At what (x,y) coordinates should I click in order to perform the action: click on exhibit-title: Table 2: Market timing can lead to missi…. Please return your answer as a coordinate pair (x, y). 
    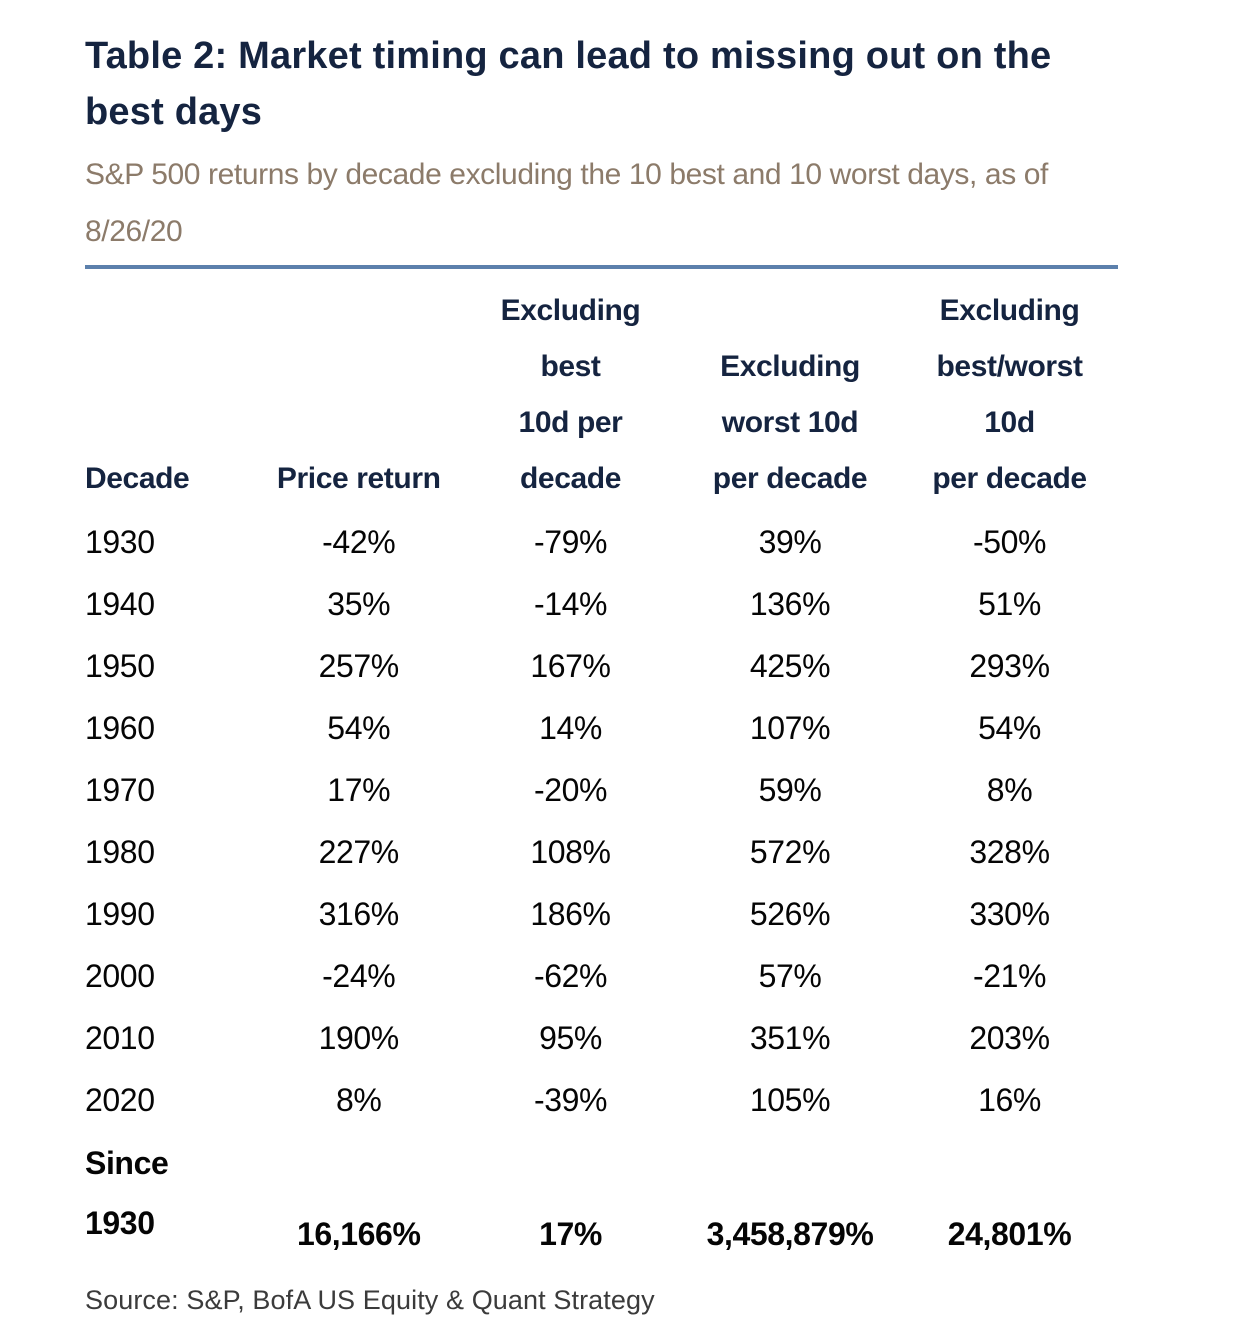
    Looking at the image, I should click on (568, 84).